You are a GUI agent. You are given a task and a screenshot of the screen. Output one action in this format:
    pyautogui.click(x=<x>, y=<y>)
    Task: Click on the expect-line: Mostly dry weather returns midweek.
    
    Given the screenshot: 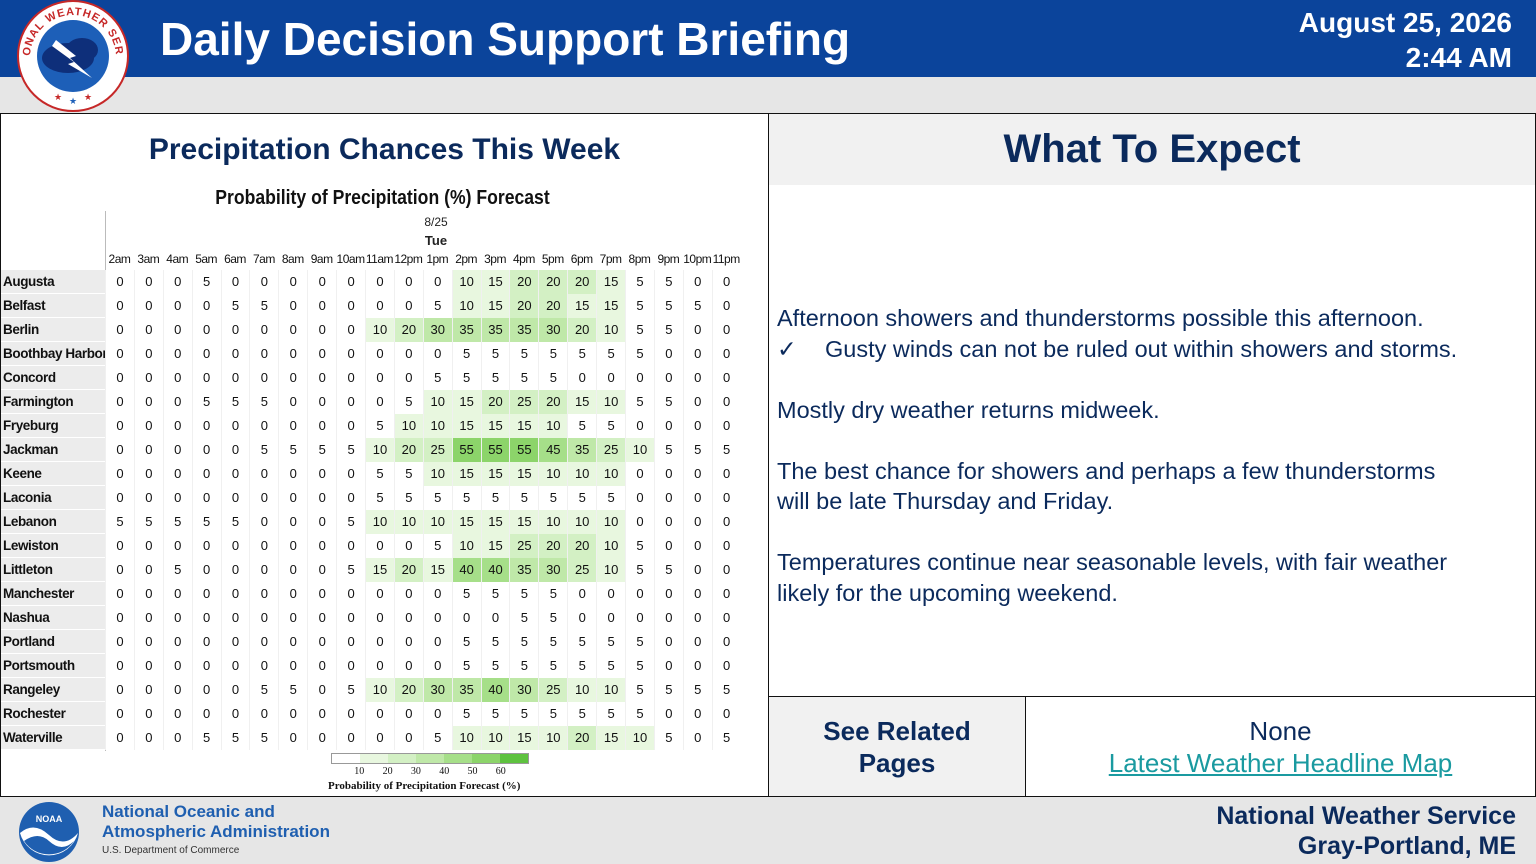 What is the action you would take?
    pyautogui.click(x=968, y=409)
    